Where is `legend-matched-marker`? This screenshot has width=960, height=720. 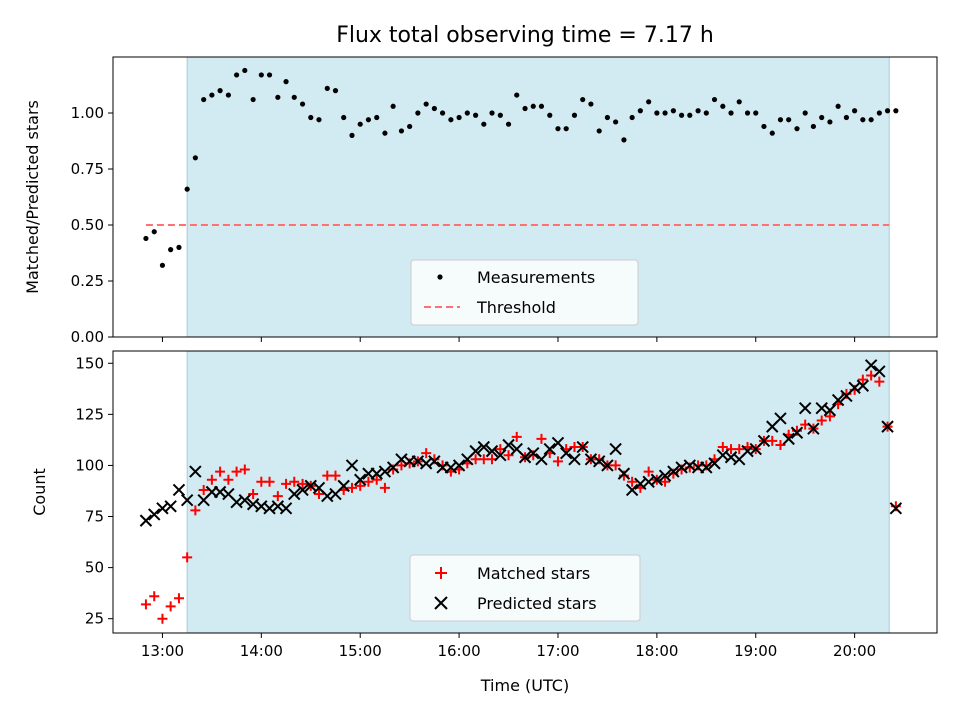
legend-matched-marker is located at coordinates (441, 573).